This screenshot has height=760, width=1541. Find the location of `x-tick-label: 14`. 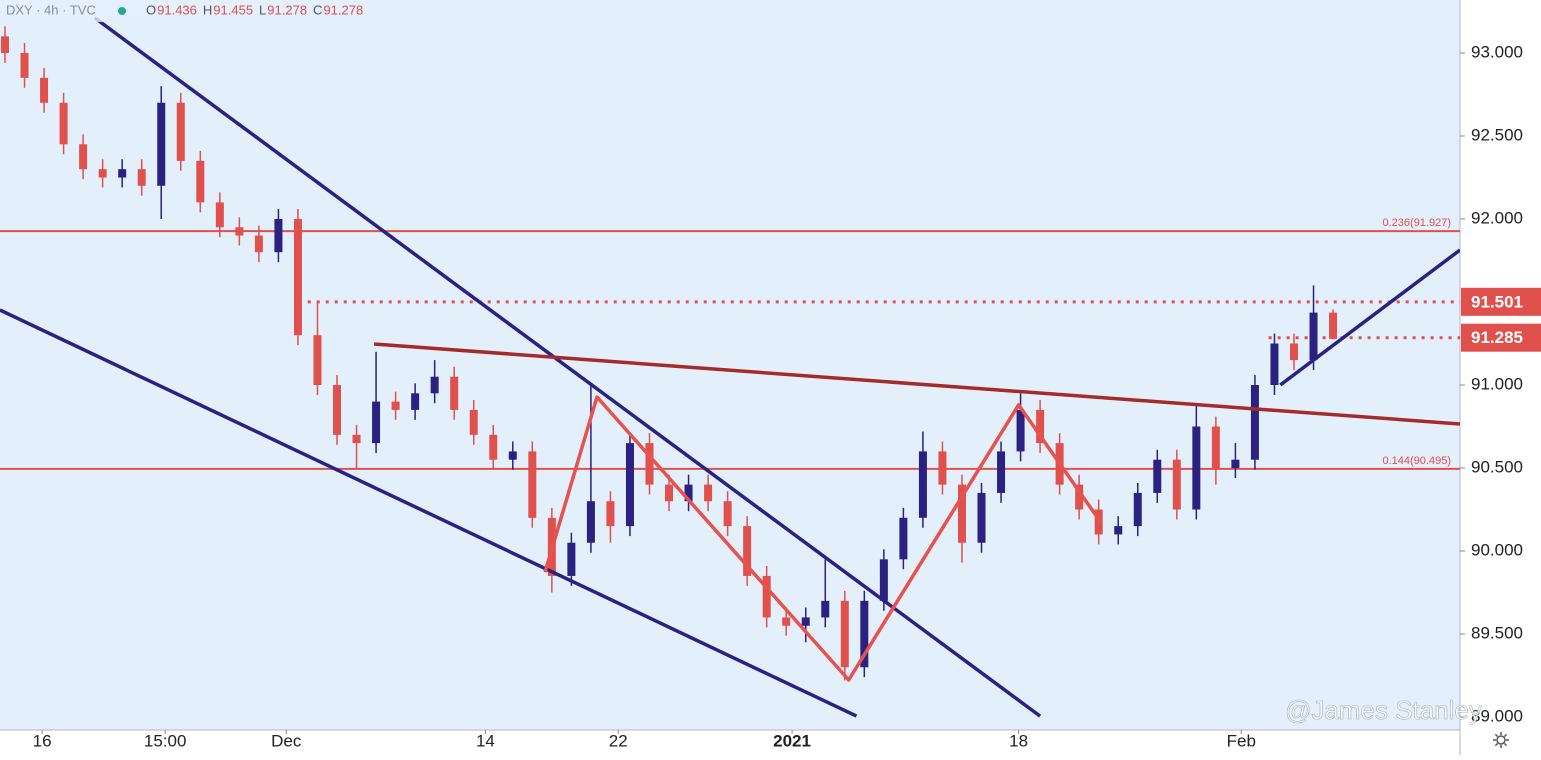

x-tick-label: 14 is located at coordinates (485, 740).